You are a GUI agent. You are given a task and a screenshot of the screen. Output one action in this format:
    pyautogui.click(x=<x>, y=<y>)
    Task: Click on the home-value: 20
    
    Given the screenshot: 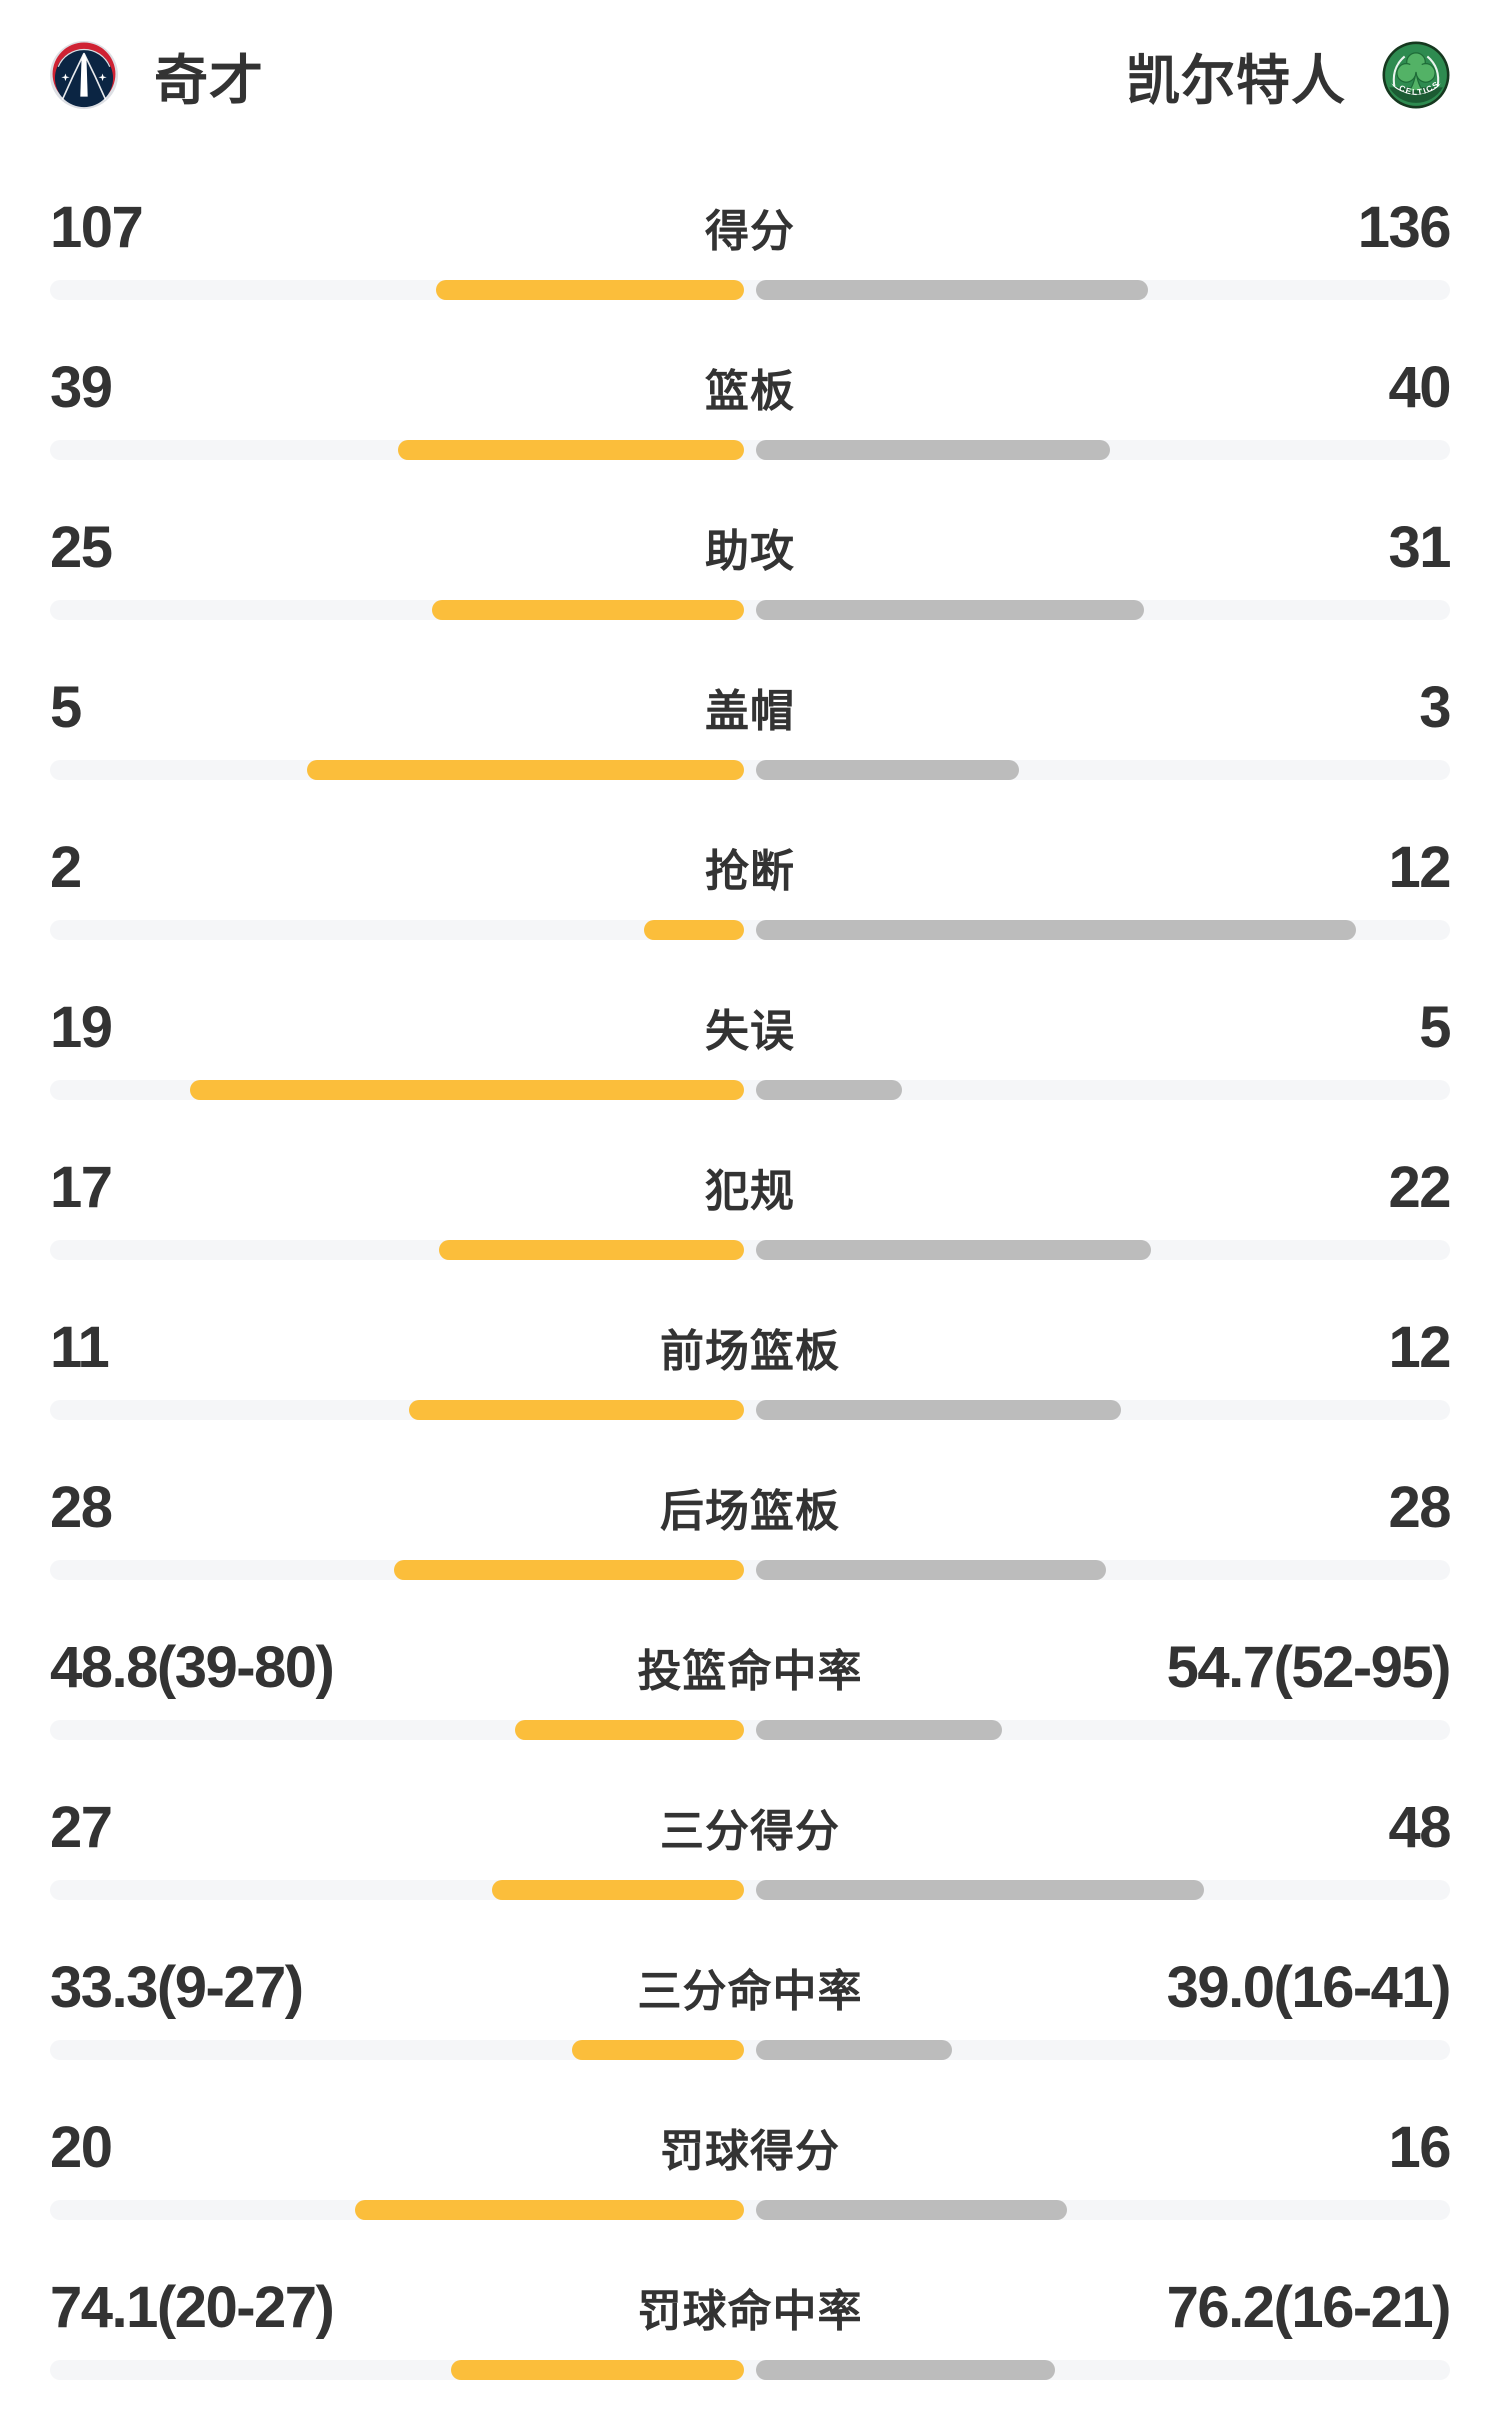 What is the action you would take?
    pyautogui.click(x=81, y=2147)
    